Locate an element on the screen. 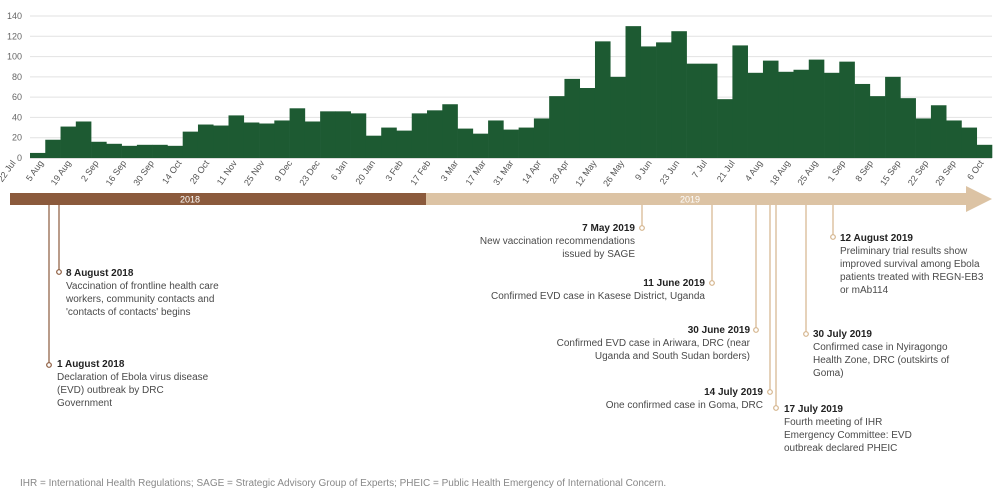 The height and width of the screenshot is (500, 1000). timeline-arrow-head is located at coordinates (979, 199).